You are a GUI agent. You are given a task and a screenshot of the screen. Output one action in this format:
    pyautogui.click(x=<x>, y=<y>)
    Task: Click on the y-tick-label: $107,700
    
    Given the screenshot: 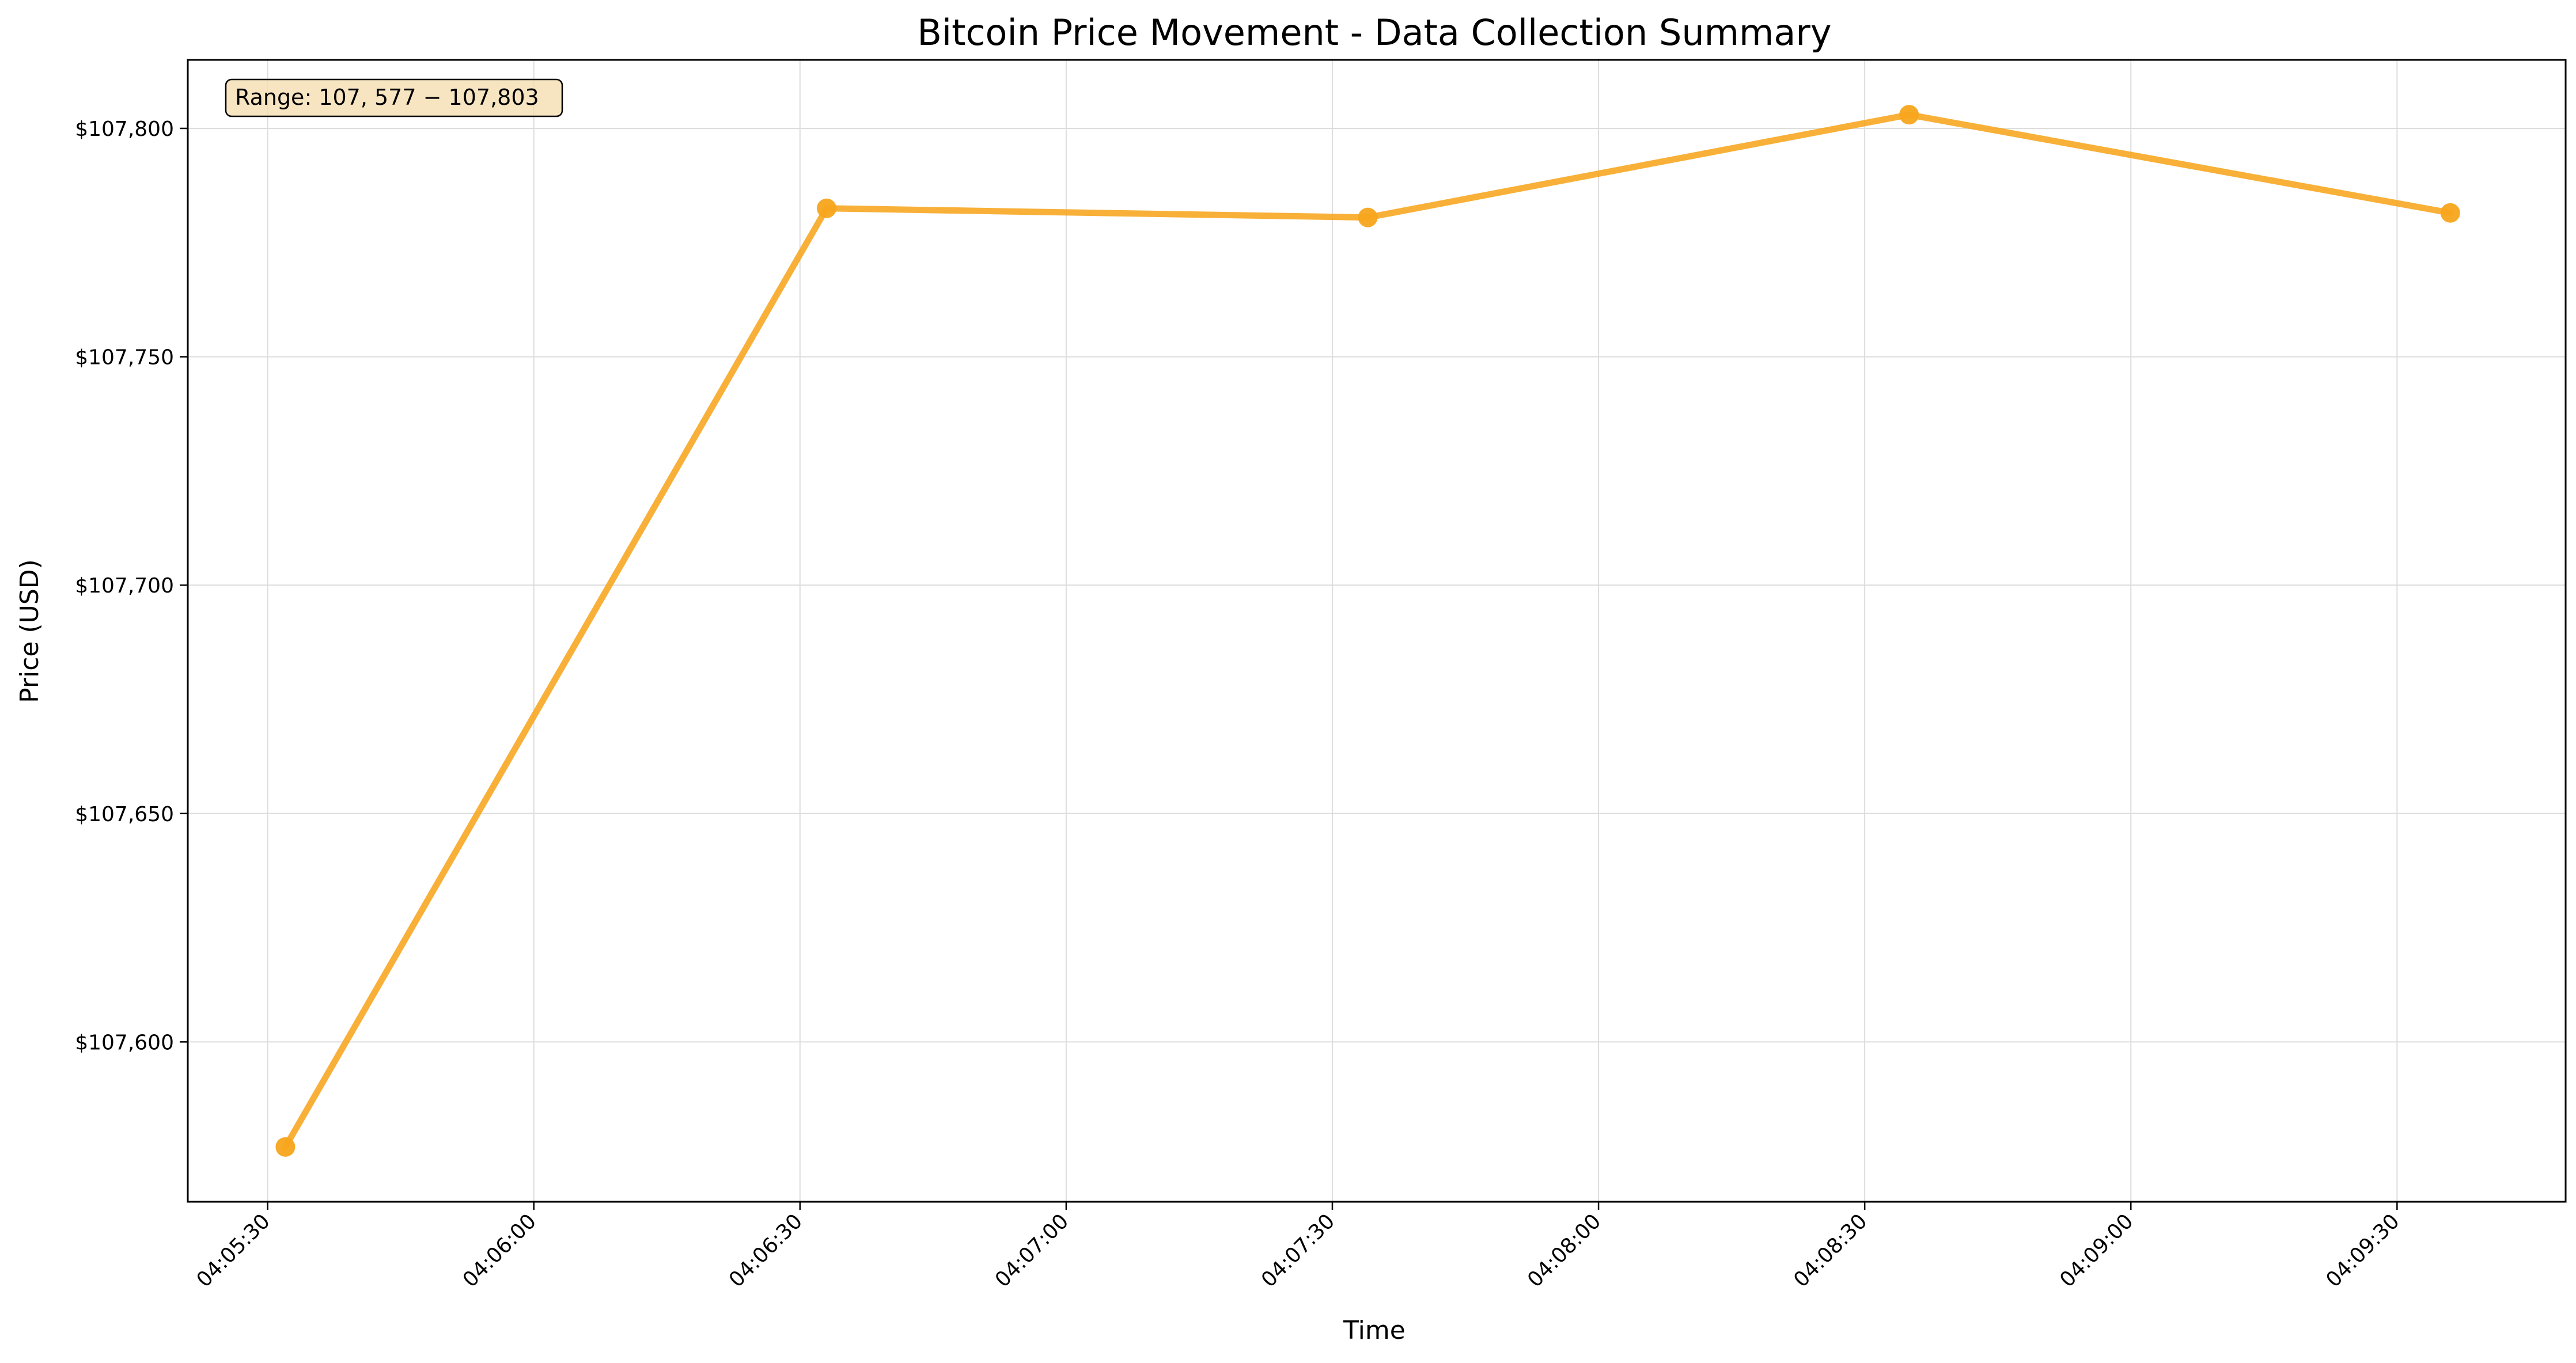 What is the action you would take?
    pyautogui.click(x=124, y=586)
    